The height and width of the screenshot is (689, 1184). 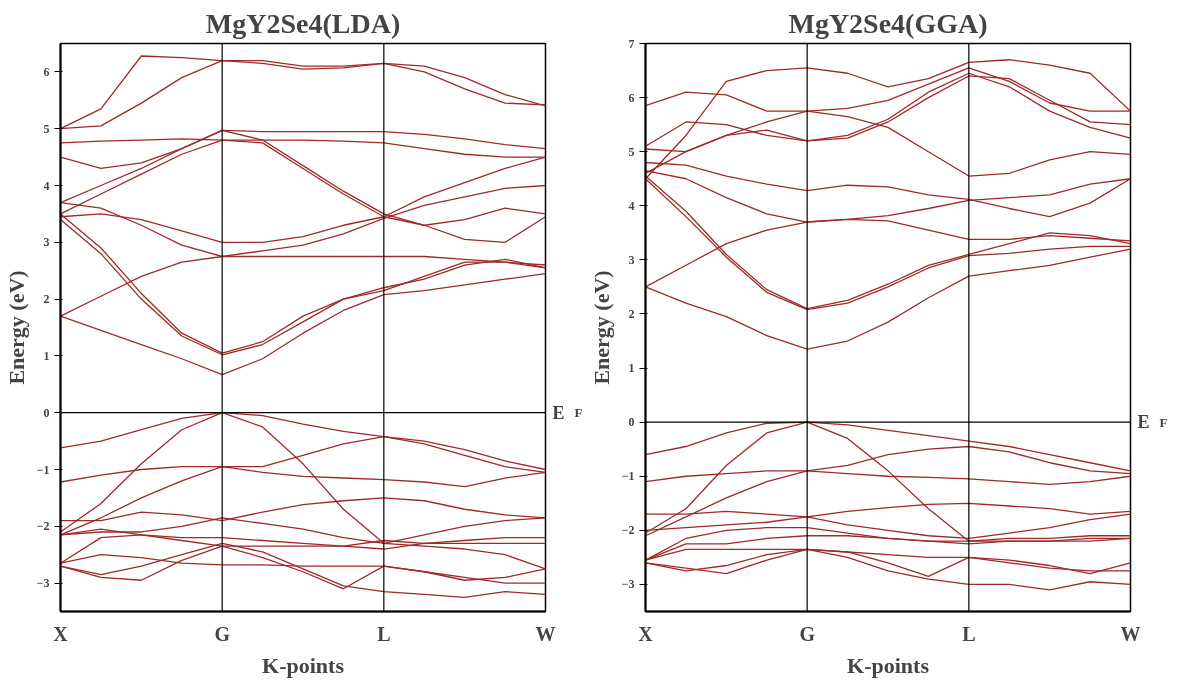 What do you see at coordinates (888, 23) in the screenshot?
I see `chart-title: MgY2Se4(GGA)` at bounding box center [888, 23].